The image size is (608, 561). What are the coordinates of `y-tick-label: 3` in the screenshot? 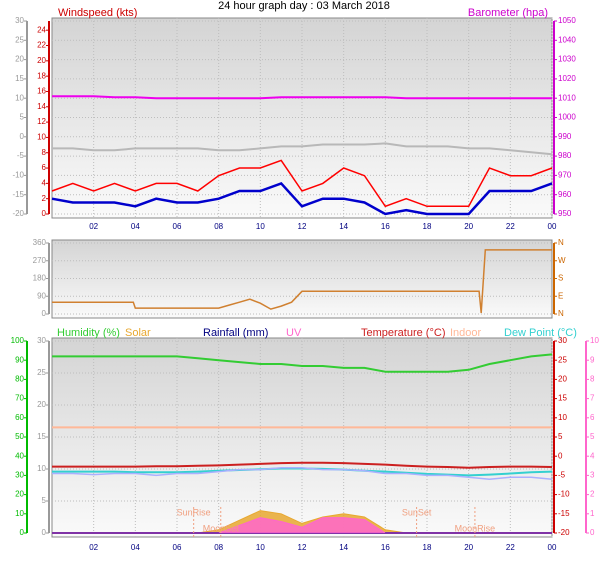 It's located at (592, 475).